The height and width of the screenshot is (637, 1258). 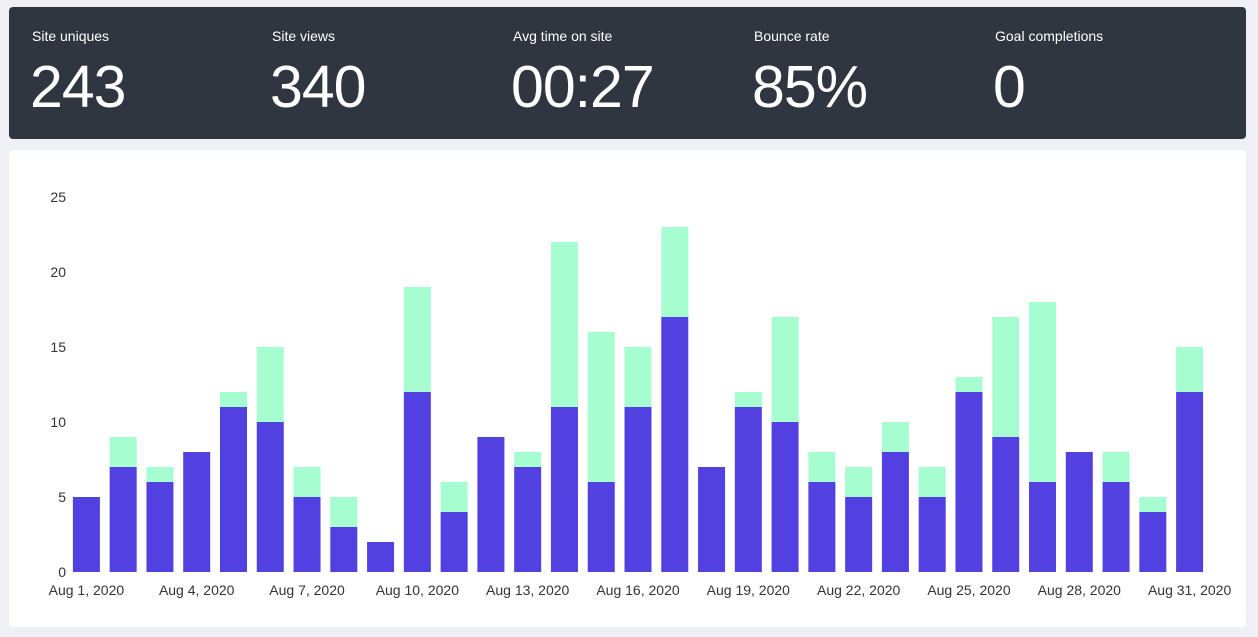 What do you see at coordinates (58, 272) in the screenshot?
I see `y-tick-label: 20` at bounding box center [58, 272].